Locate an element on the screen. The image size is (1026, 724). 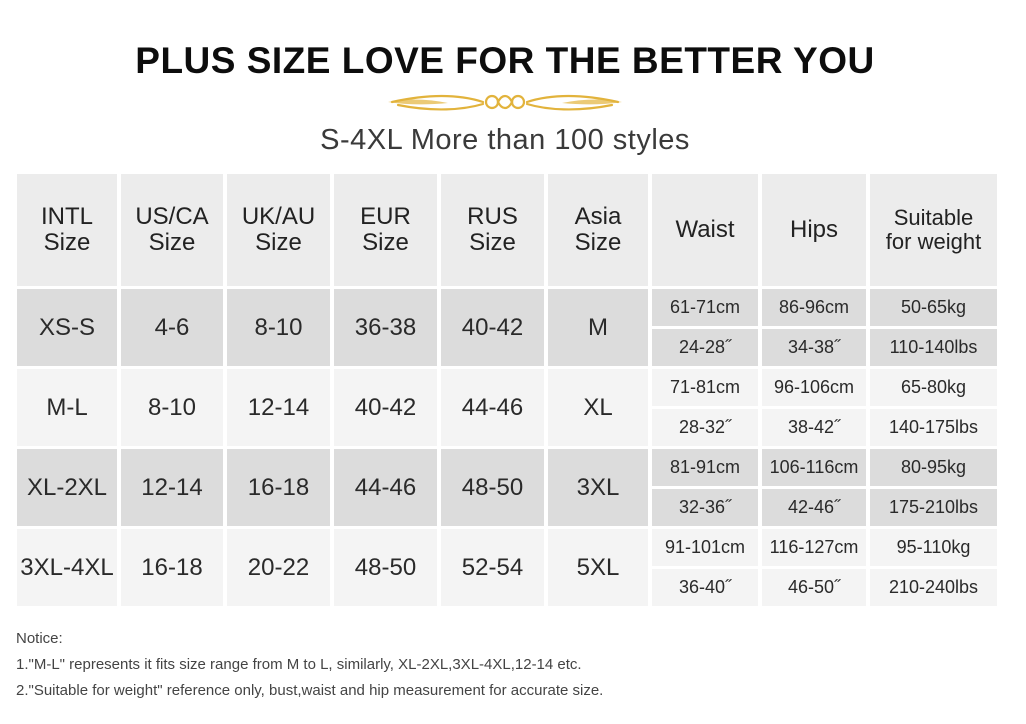
cell-eur: 44-46 is located at coordinates (385, 487).